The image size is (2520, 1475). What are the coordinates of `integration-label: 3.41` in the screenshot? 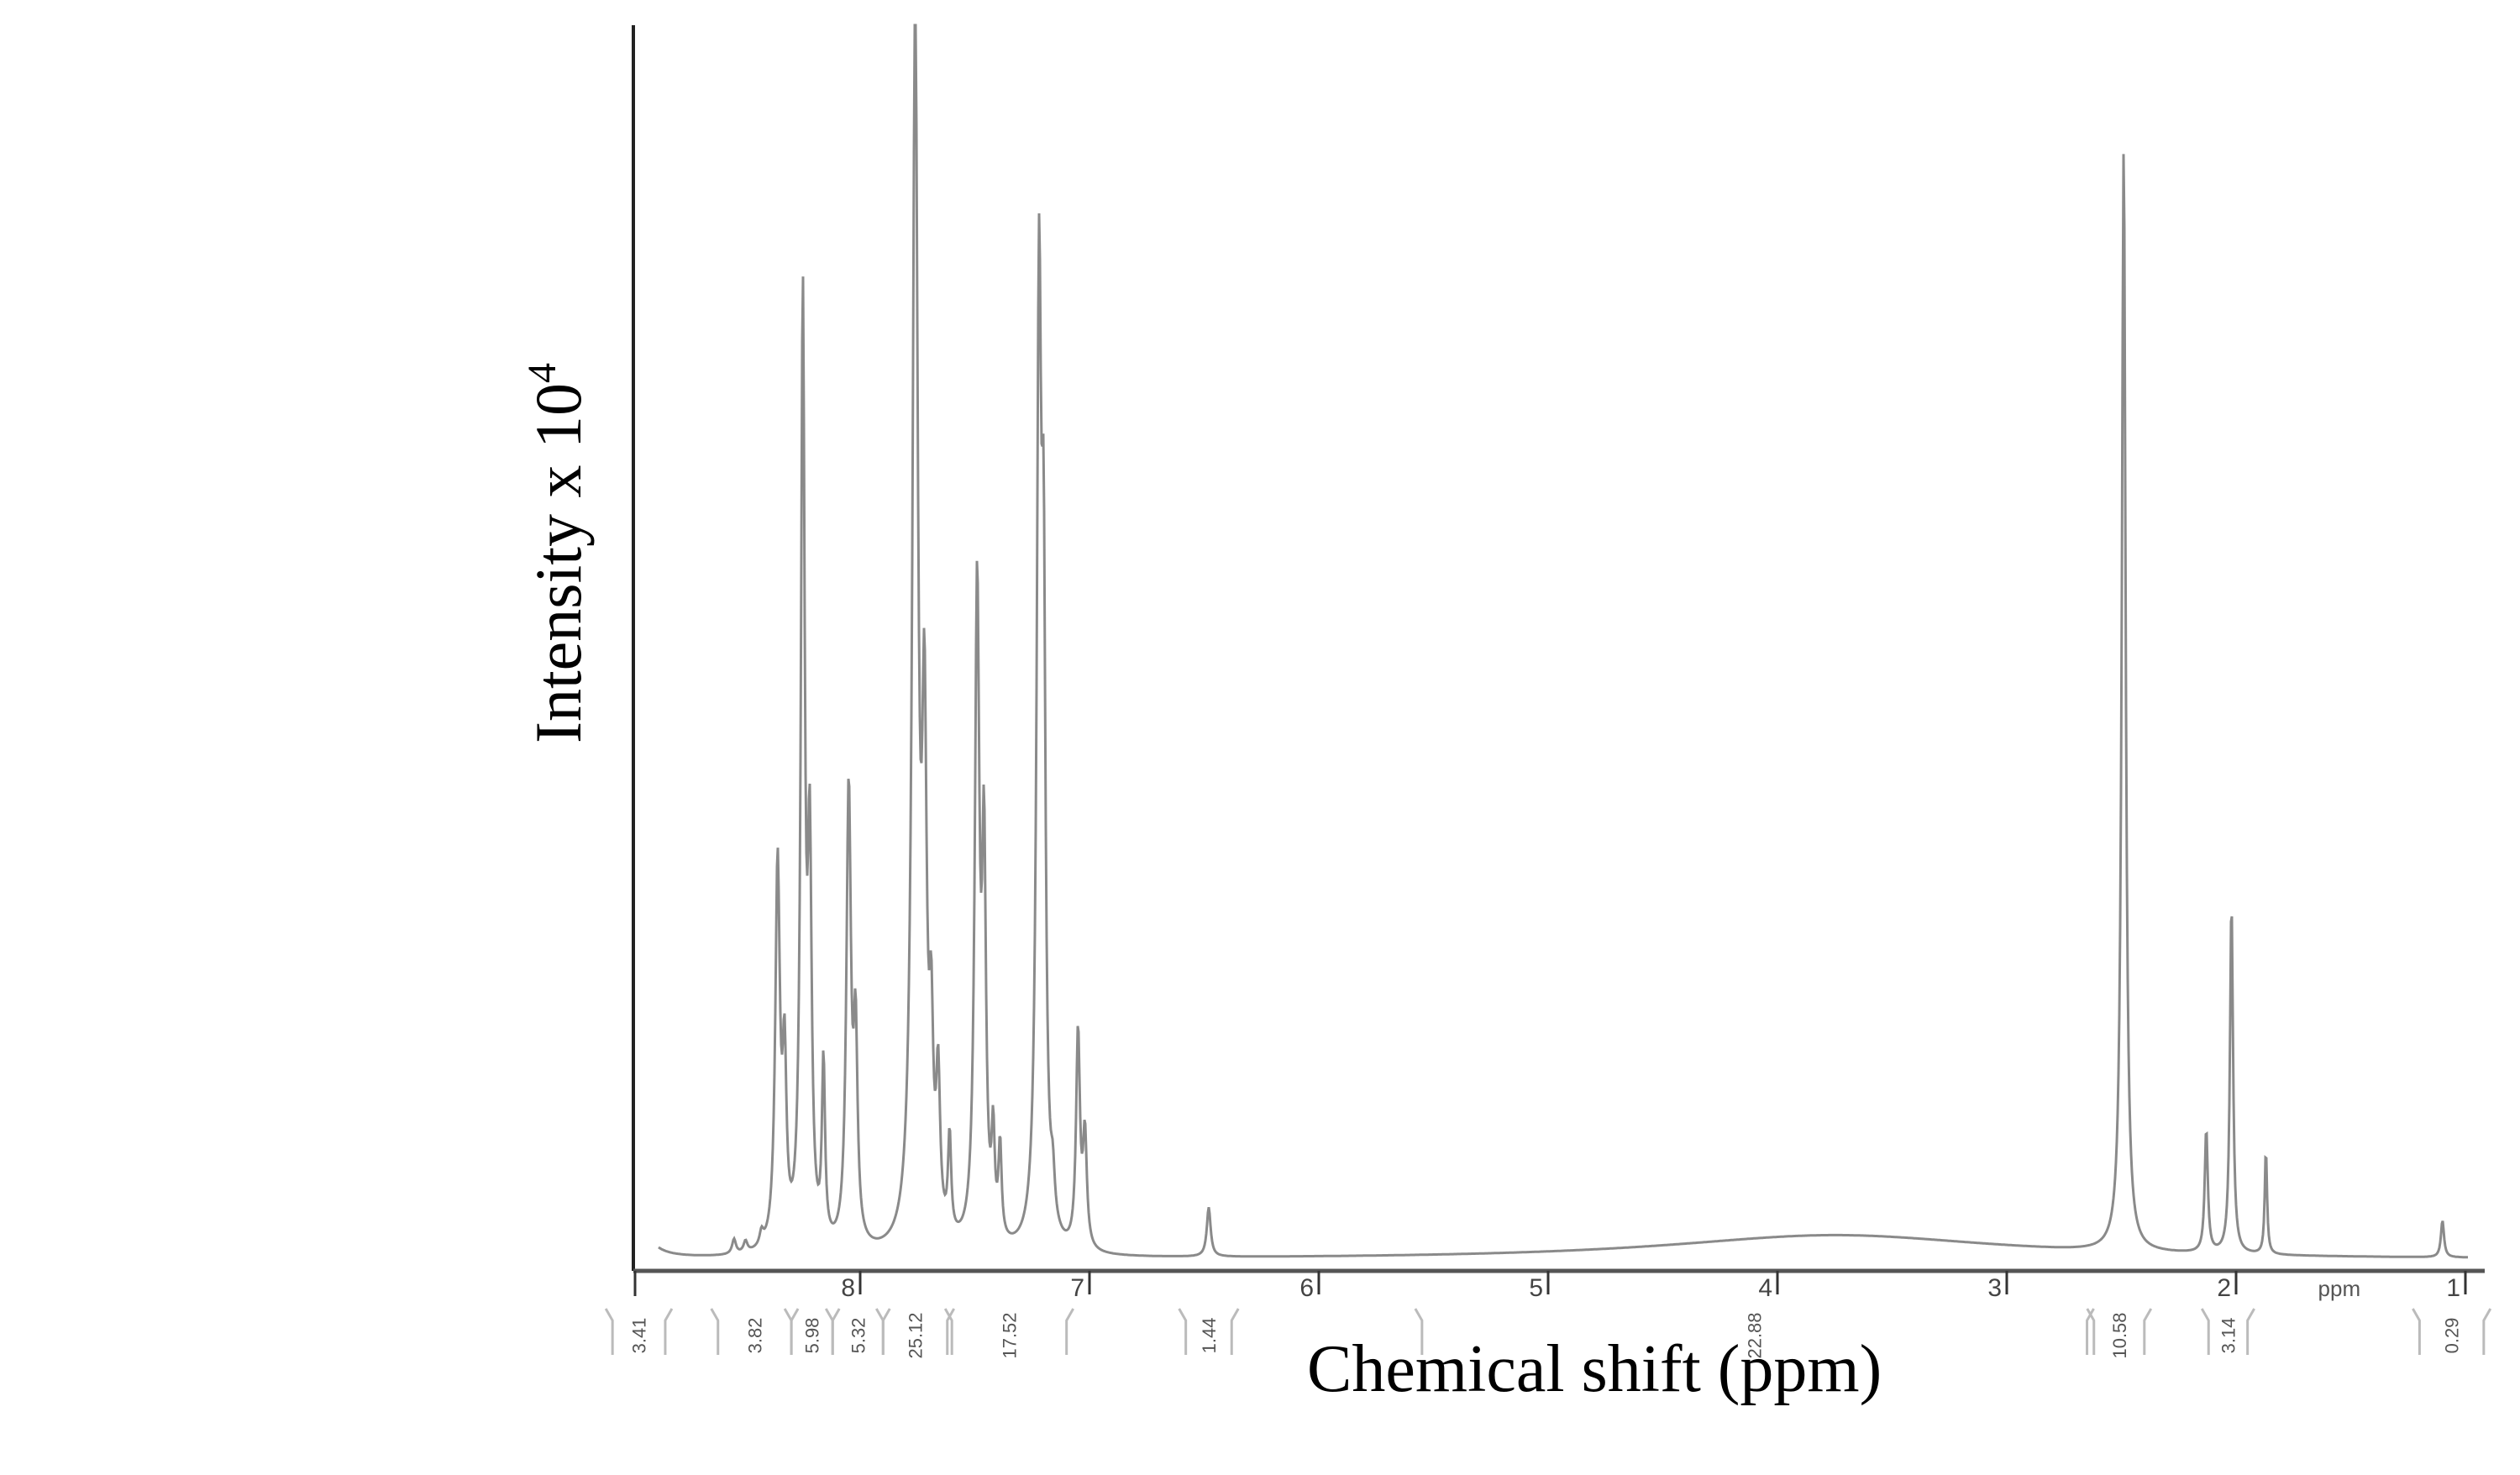 It's located at (639, 1336).